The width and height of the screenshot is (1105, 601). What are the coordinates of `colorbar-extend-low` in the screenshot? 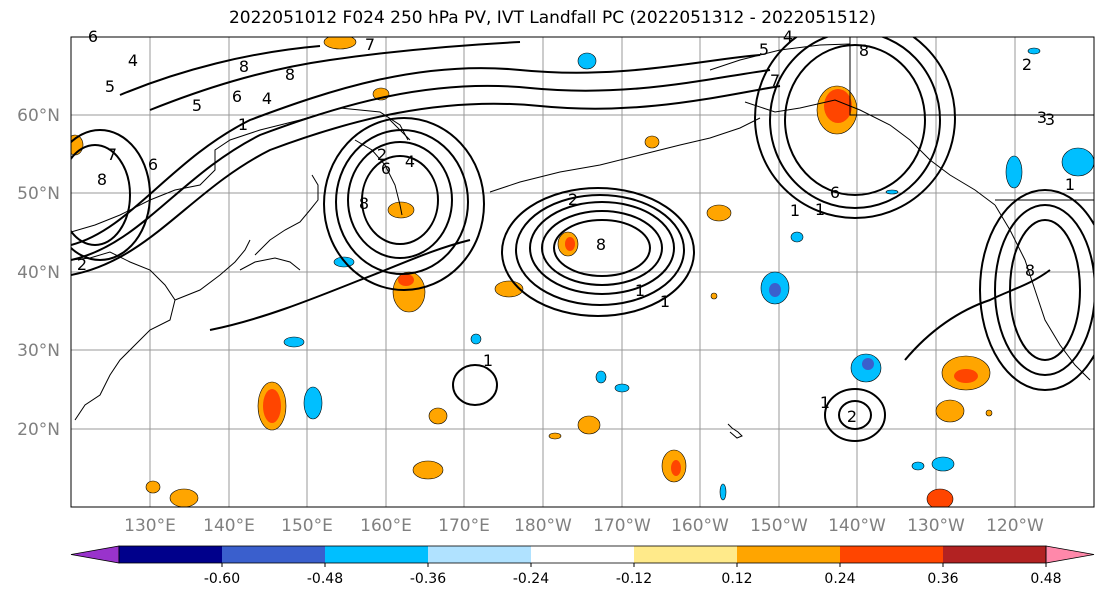 It's located at (95, 554).